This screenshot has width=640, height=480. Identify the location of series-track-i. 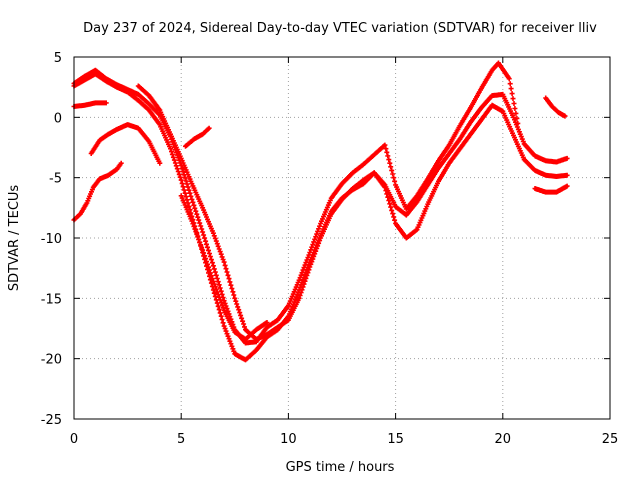
(555, 107).